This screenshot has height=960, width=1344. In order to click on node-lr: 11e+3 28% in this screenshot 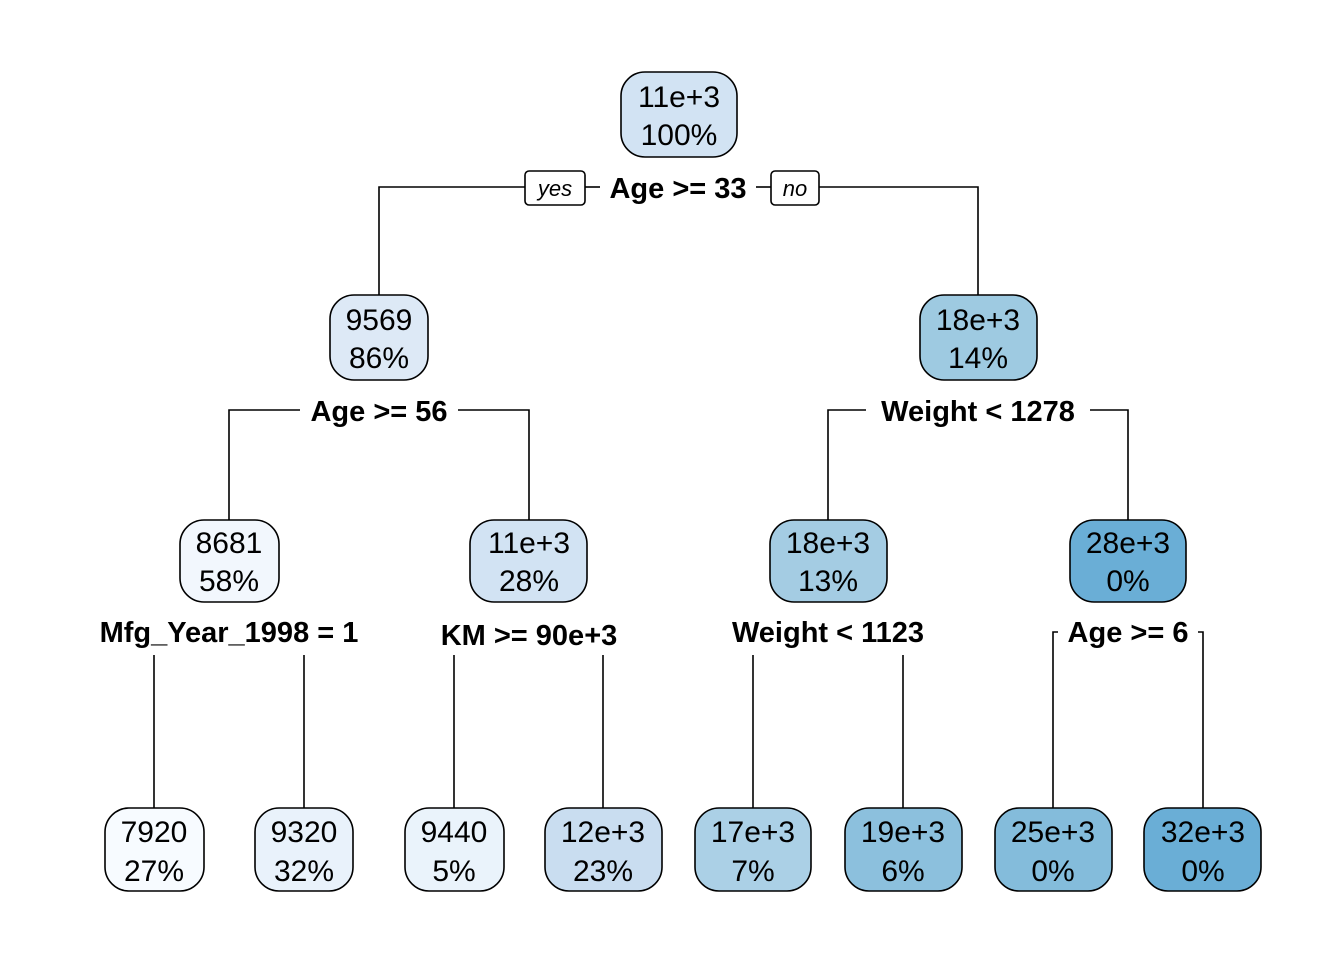, I will do `click(528, 561)`.